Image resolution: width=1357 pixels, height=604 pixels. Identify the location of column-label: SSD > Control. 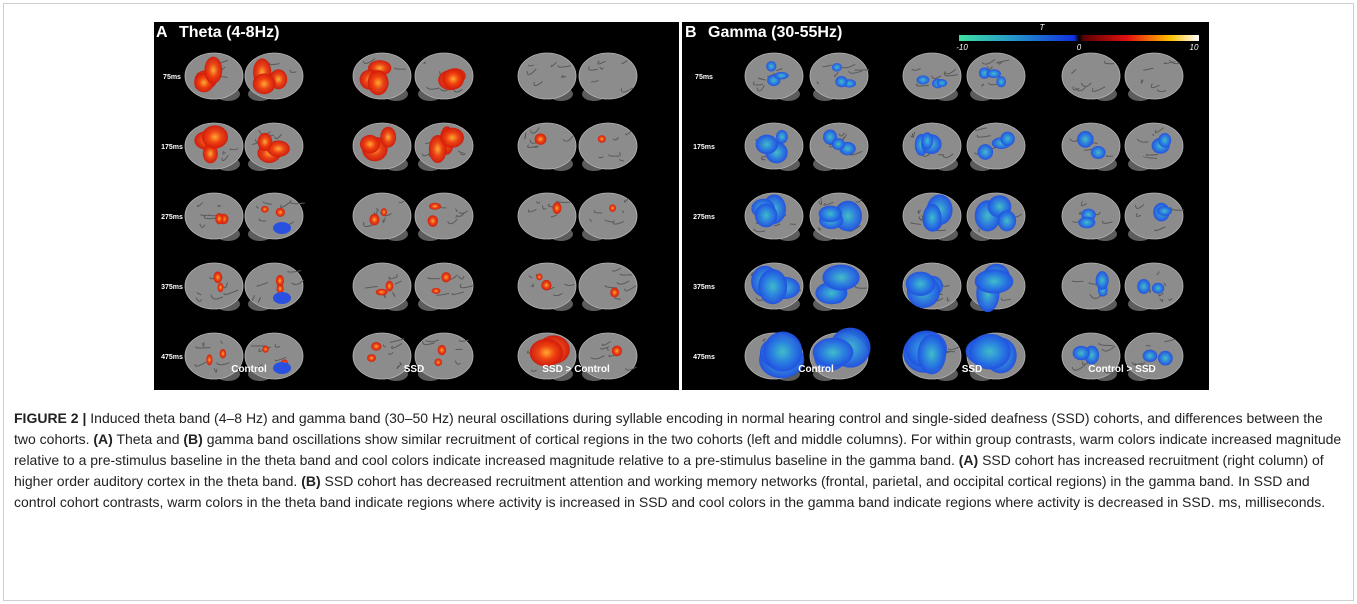
(576, 369).